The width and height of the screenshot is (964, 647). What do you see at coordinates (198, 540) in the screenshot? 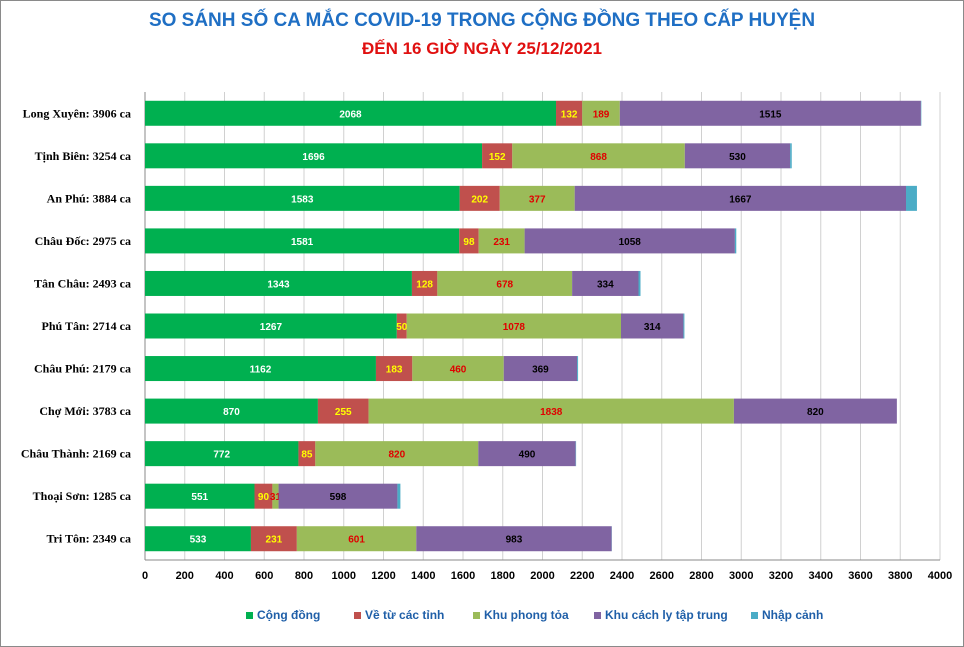
I see `data-label: 533` at bounding box center [198, 540].